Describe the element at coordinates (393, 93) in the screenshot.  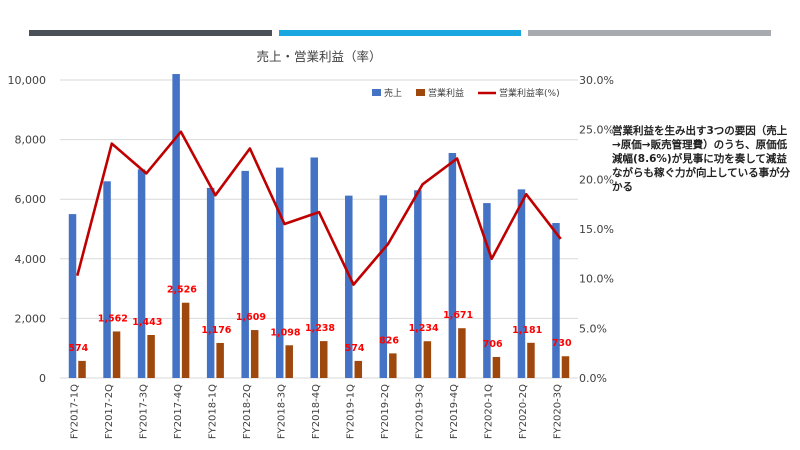
I see `legend-label-sales: 売上` at that location.